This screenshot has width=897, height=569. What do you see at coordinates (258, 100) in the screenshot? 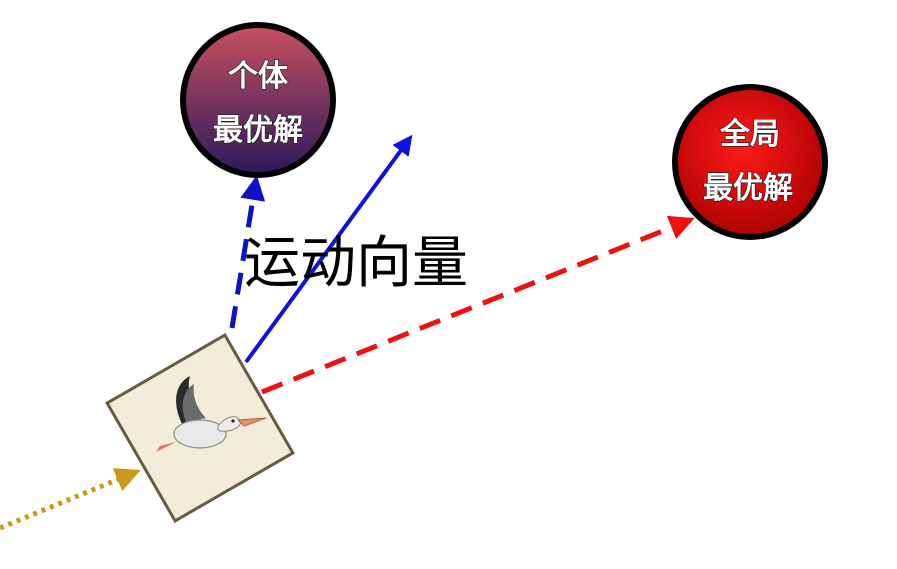
I see `personal-best-node: 个体 最优解` at bounding box center [258, 100].